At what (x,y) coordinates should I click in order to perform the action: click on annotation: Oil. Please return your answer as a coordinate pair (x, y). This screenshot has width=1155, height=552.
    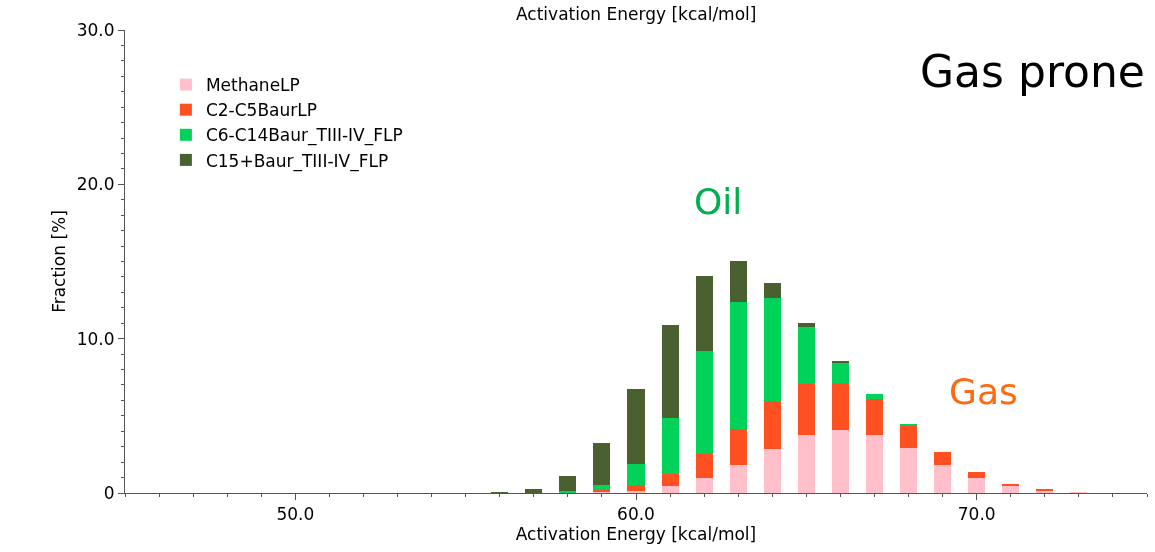
    Looking at the image, I should click on (718, 201).